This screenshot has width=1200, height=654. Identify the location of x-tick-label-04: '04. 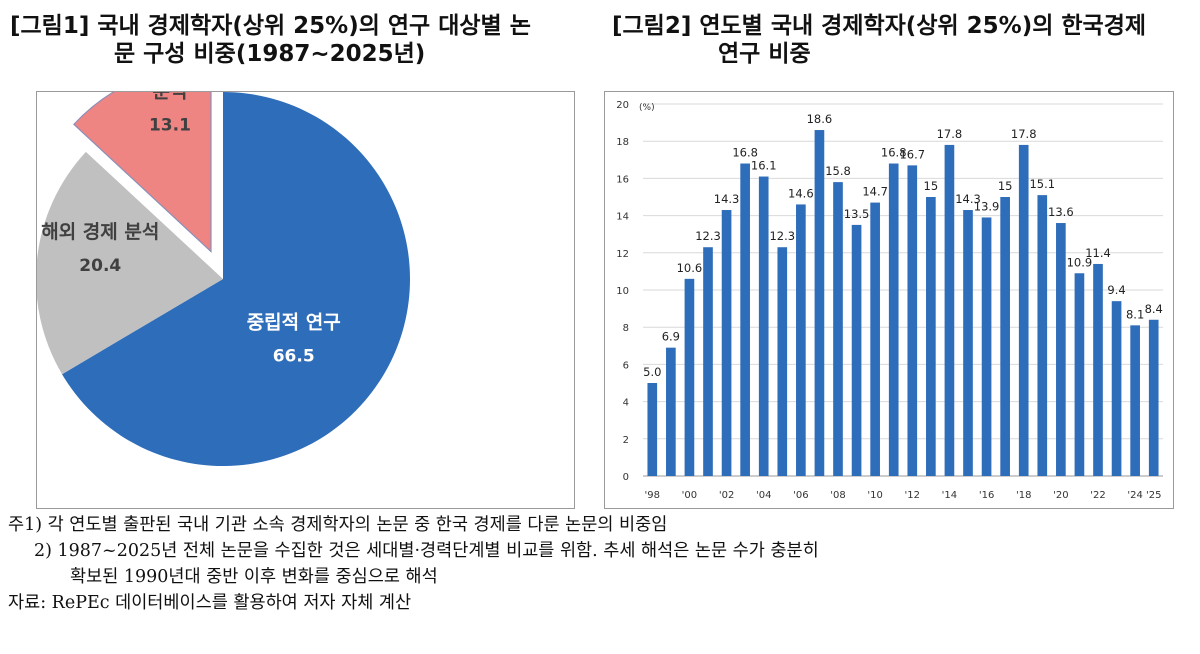
(763, 495).